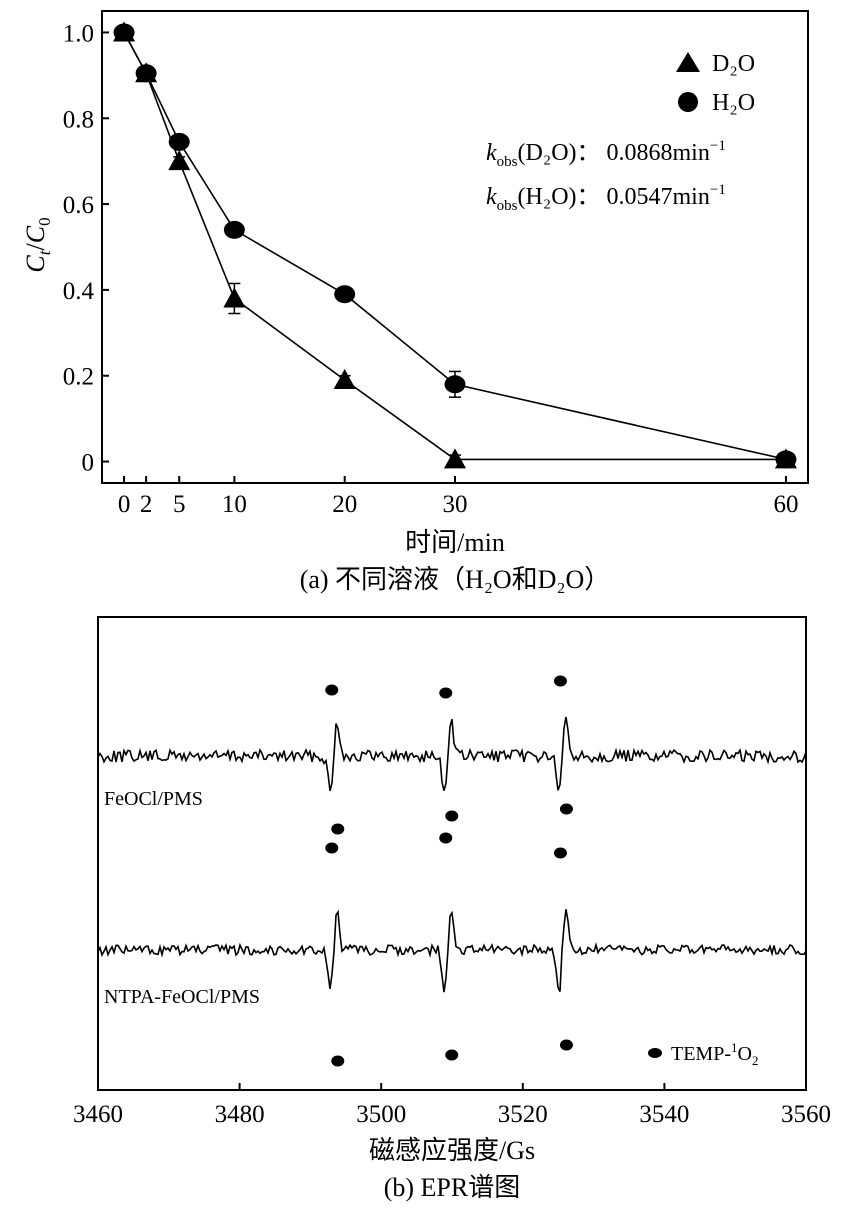  I want to click on epr-x-tick-label: 3460, so click(98, 1114).